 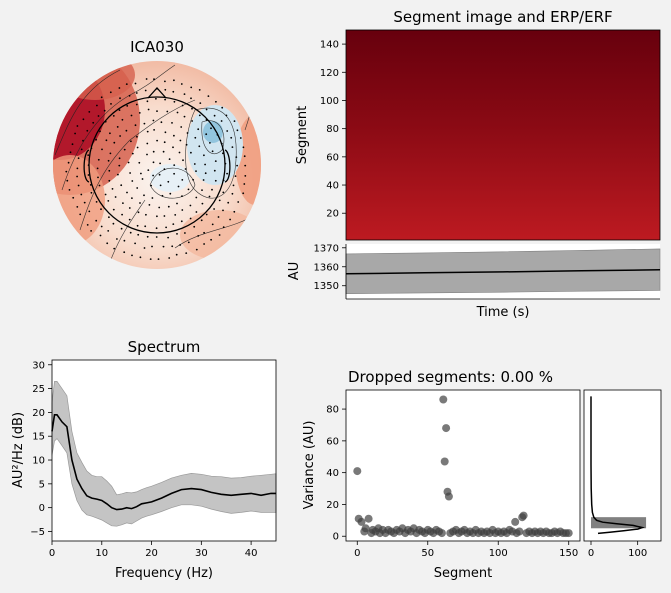 I want to click on histogram-bar, so click(x=619, y=523).